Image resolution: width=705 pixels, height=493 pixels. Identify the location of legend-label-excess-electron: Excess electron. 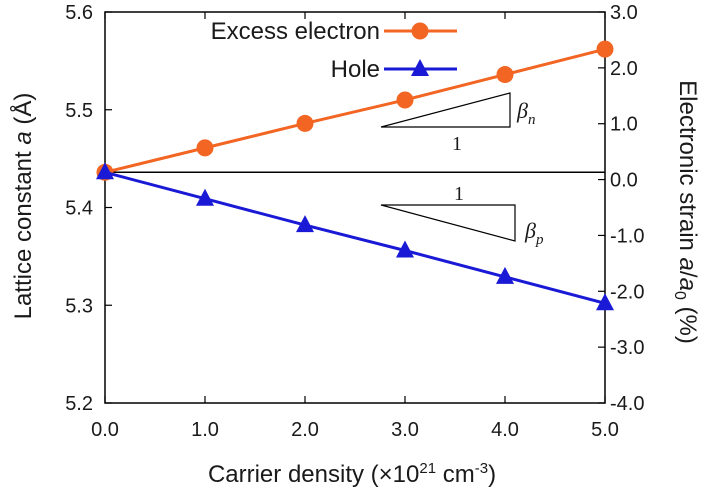
(295, 31).